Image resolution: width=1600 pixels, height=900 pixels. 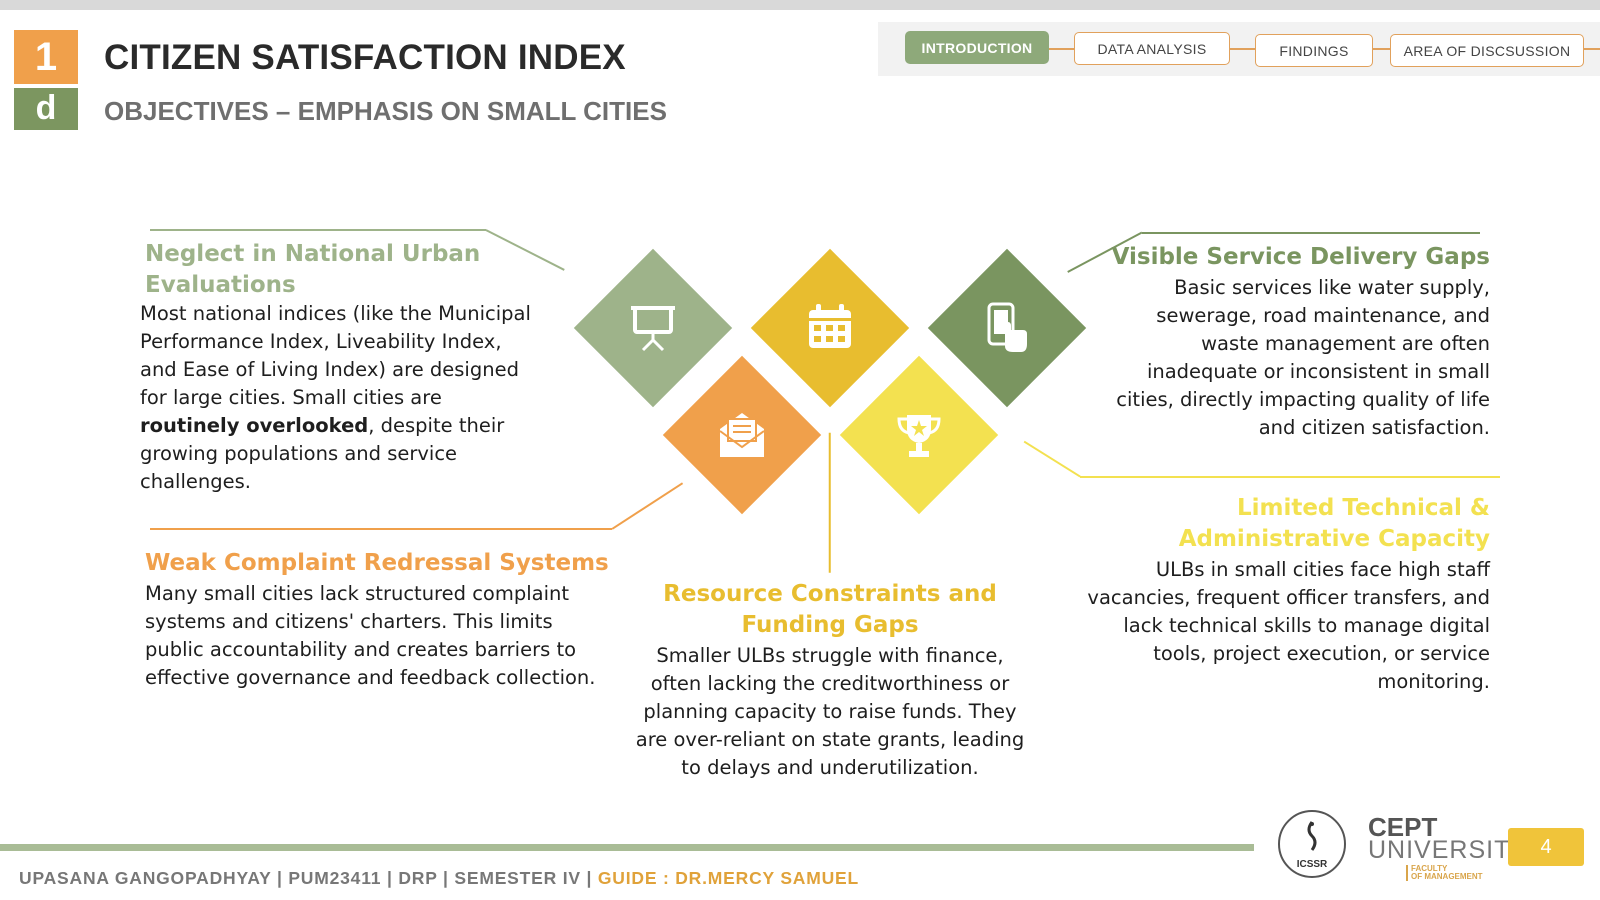 I want to click on page-subtitle: OBJECTIVES – EMPHASIS ON SMALL CITIES, so click(x=385, y=111).